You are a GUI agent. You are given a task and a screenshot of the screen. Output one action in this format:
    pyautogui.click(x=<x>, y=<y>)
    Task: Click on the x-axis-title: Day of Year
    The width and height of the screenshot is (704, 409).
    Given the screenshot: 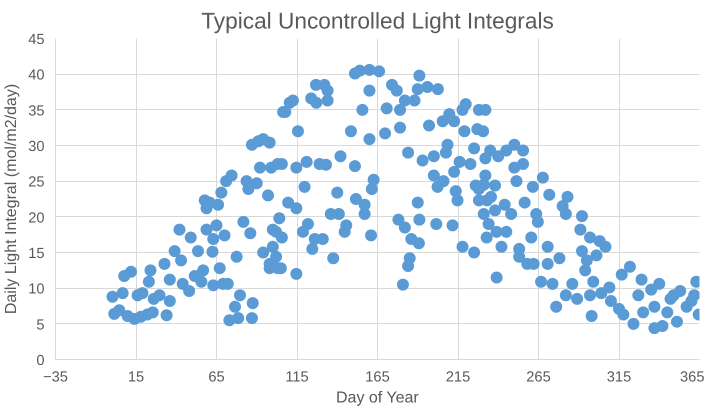 What is the action you would take?
    pyautogui.click(x=378, y=398)
    